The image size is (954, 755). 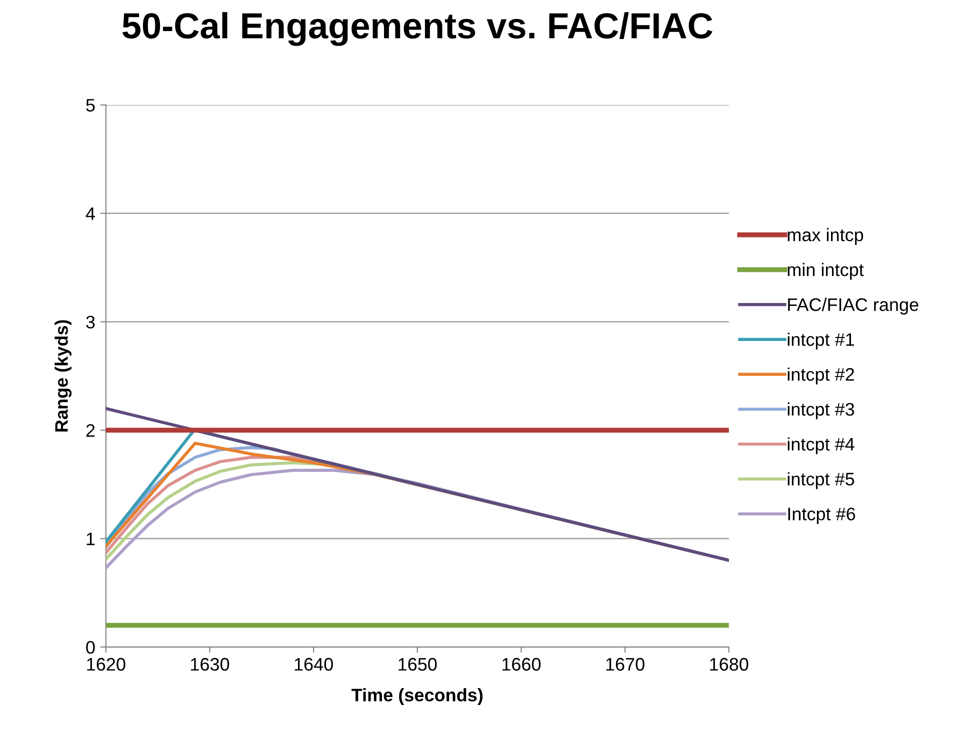 I want to click on legend-label: intcpt #4, so click(x=821, y=445).